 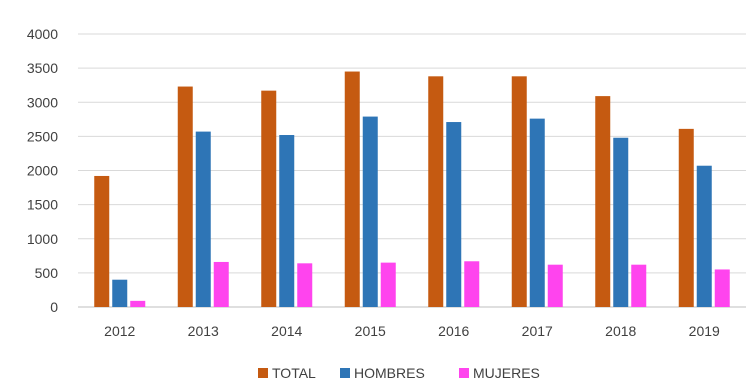 What do you see at coordinates (620, 331) in the screenshot?
I see `x-tick-label: 2018` at bounding box center [620, 331].